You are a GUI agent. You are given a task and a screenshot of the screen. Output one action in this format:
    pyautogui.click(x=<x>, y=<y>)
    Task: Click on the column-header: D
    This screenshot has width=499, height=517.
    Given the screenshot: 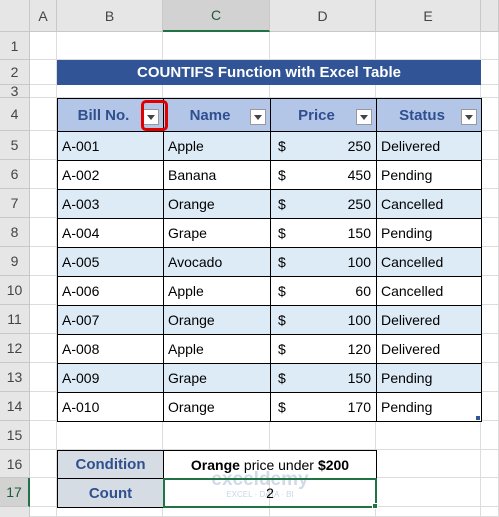 What is the action you would take?
    pyautogui.click(x=323, y=16)
    